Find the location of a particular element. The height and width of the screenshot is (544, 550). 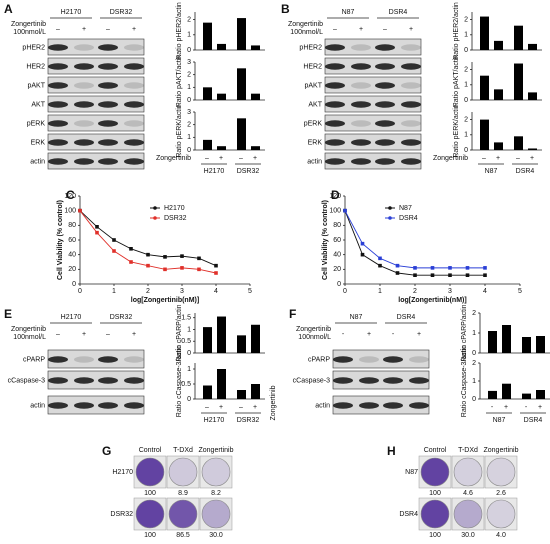

x-tick-label: 4 is located at coordinates (216, 291).